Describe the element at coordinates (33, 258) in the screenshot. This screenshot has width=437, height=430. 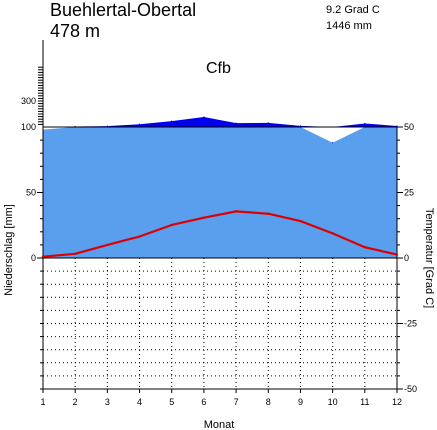
I see `left-tick-label: 0` at that location.